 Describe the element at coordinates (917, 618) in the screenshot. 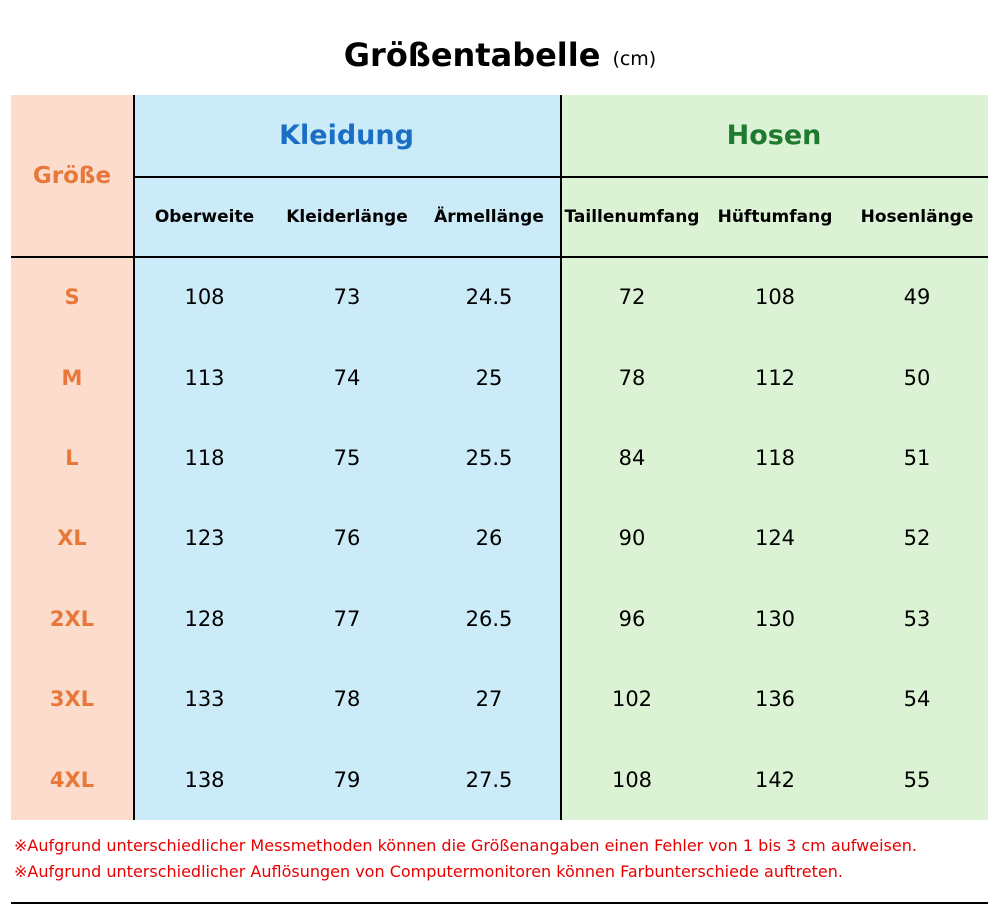

I see `cell: 53` at that location.